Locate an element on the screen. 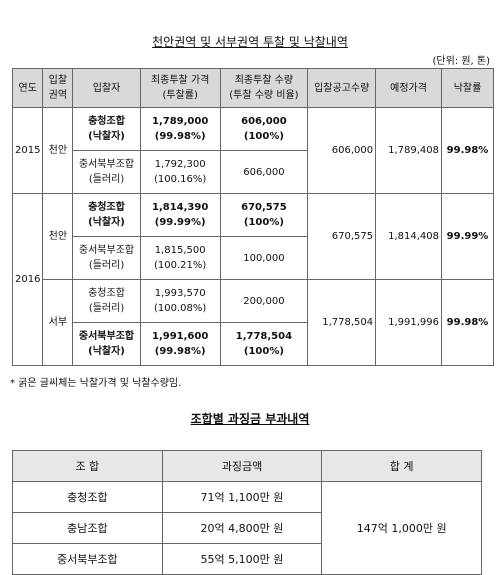  amount-cell: 20억 4,800만 원 is located at coordinates (242, 528).